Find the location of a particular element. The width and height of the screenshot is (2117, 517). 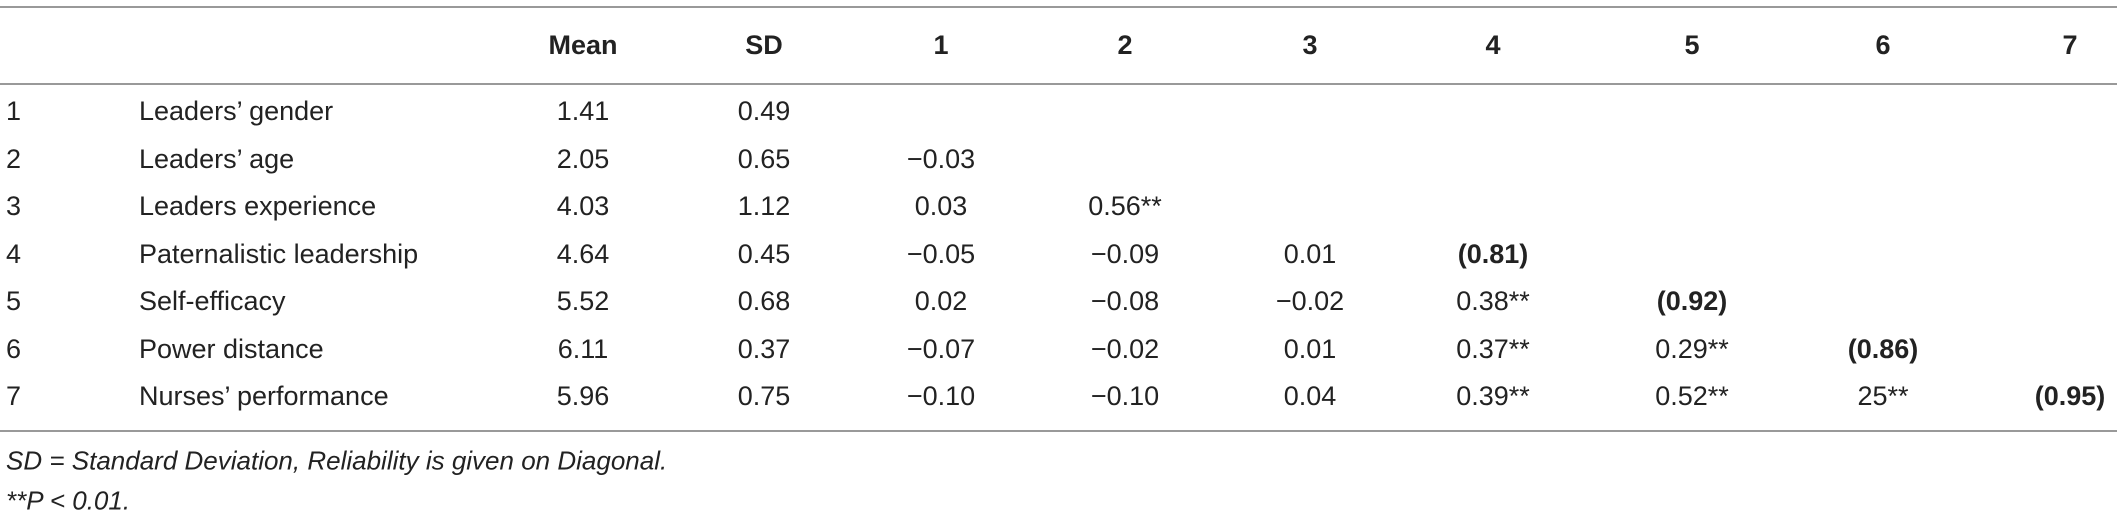

column-header: 5 is located at coordinates (1692, 45).